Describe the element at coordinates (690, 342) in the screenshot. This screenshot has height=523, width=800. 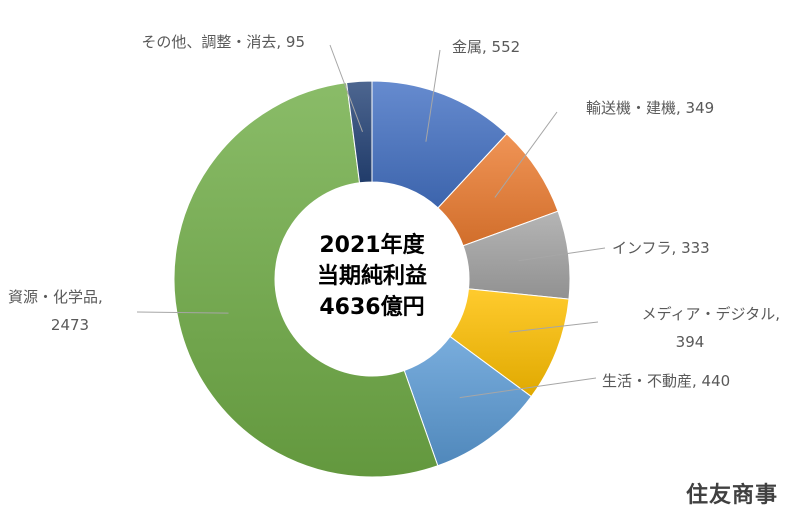
I see `data-label-3-line2: 394` at that location.